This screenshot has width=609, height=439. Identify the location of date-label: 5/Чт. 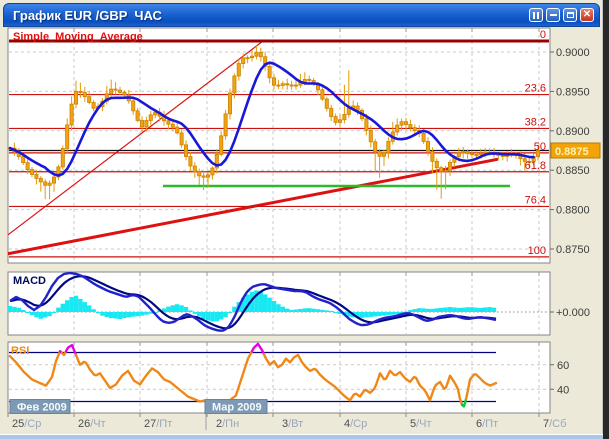
(421, 424).